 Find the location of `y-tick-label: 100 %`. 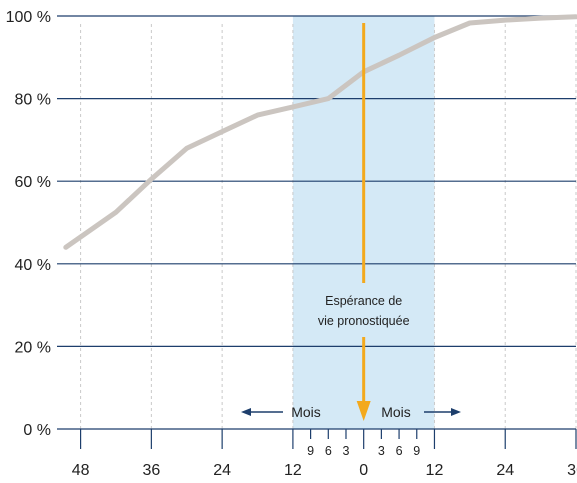

y-tick-label: 100 % is located at coordinates (28, 17).